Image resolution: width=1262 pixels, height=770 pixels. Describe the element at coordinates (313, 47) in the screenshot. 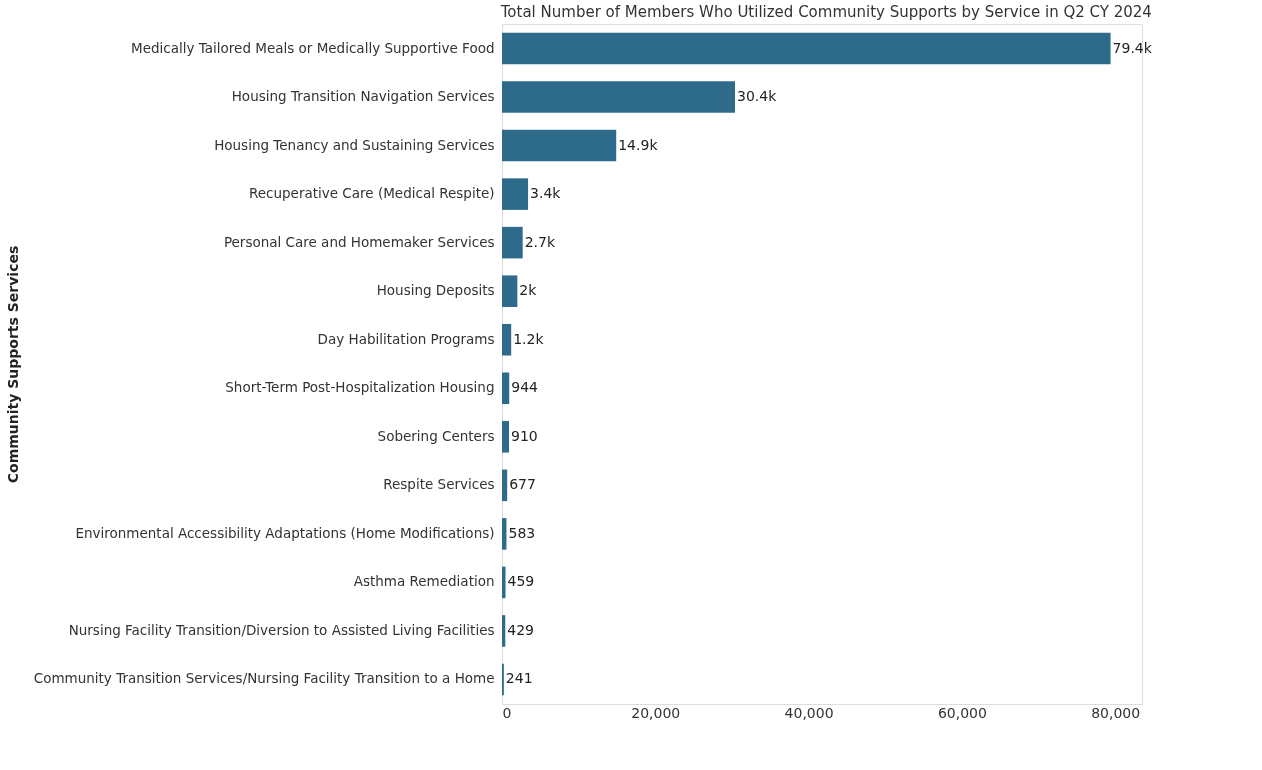

I see `y-tick-label: Medically Tailored Meals or Medically Supportive Food` at that location.